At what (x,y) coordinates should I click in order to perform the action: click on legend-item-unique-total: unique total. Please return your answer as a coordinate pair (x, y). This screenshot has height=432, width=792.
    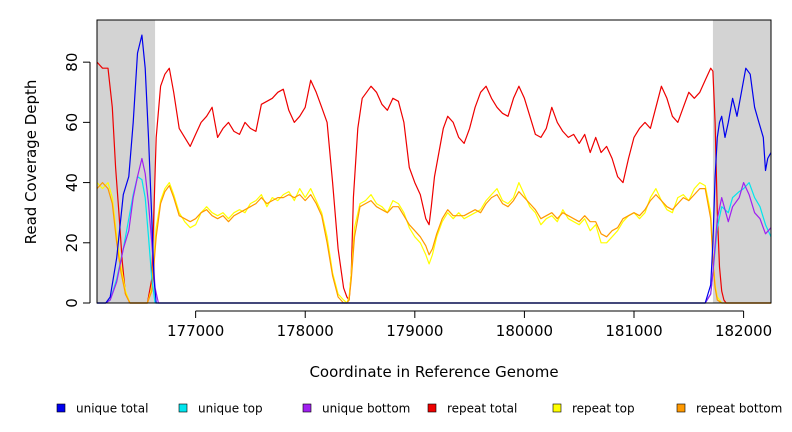
    Looking at the image, I should click on (102, 409).